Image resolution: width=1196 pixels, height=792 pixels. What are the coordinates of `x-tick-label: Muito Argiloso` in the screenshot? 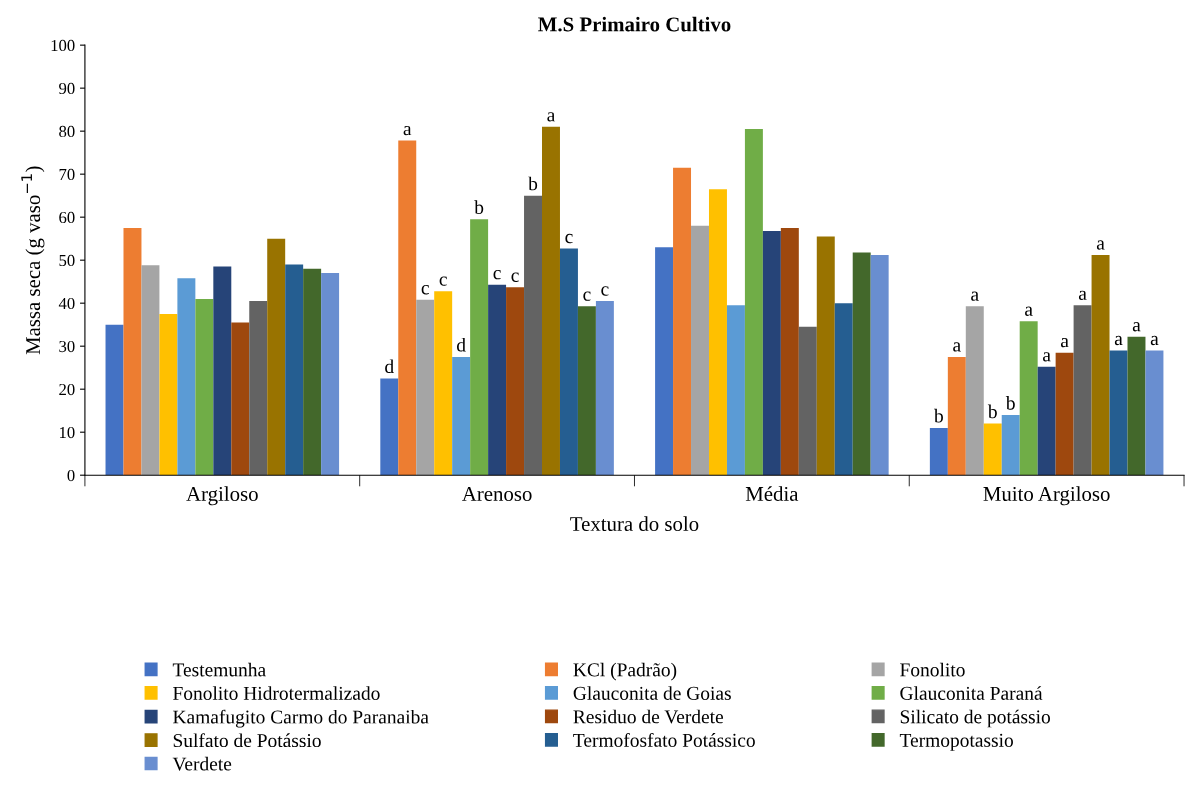 It's located at (1046, 496).